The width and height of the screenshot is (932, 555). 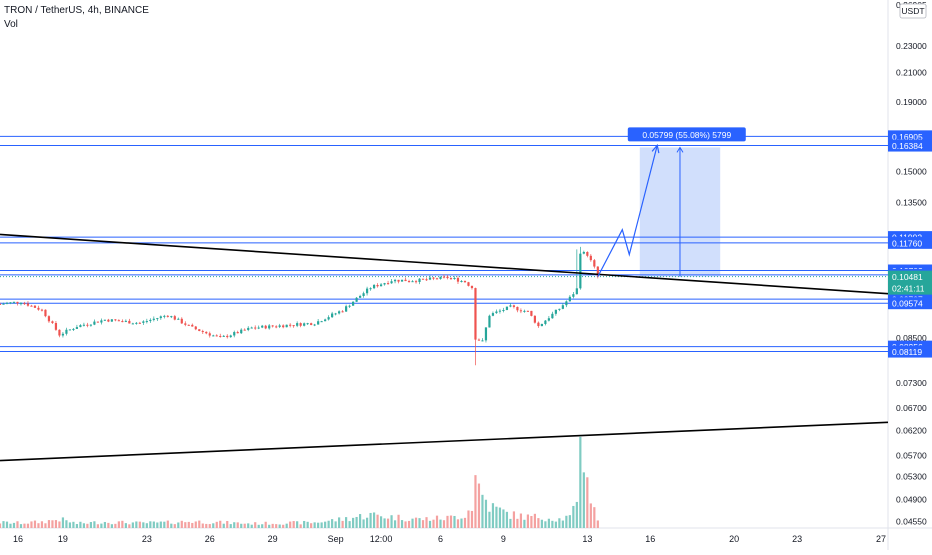 I want to click on time-tick-label: Sep, so click(x=336, y=539).